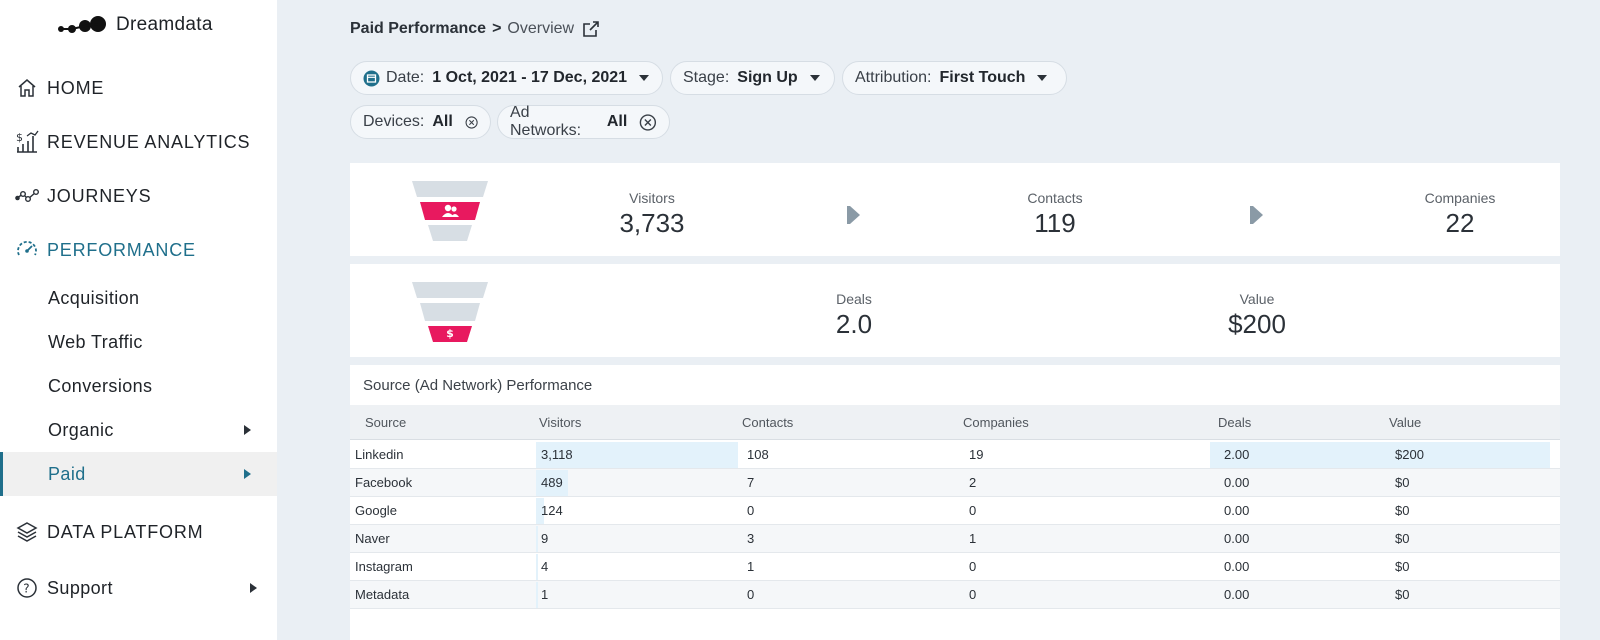 The height and width of the screenshot is (640, 1600). What do you see at coordinates (164, 24) in the screenshot?
I see `app-name: Dreamdata` at bounding box center [164, 24].